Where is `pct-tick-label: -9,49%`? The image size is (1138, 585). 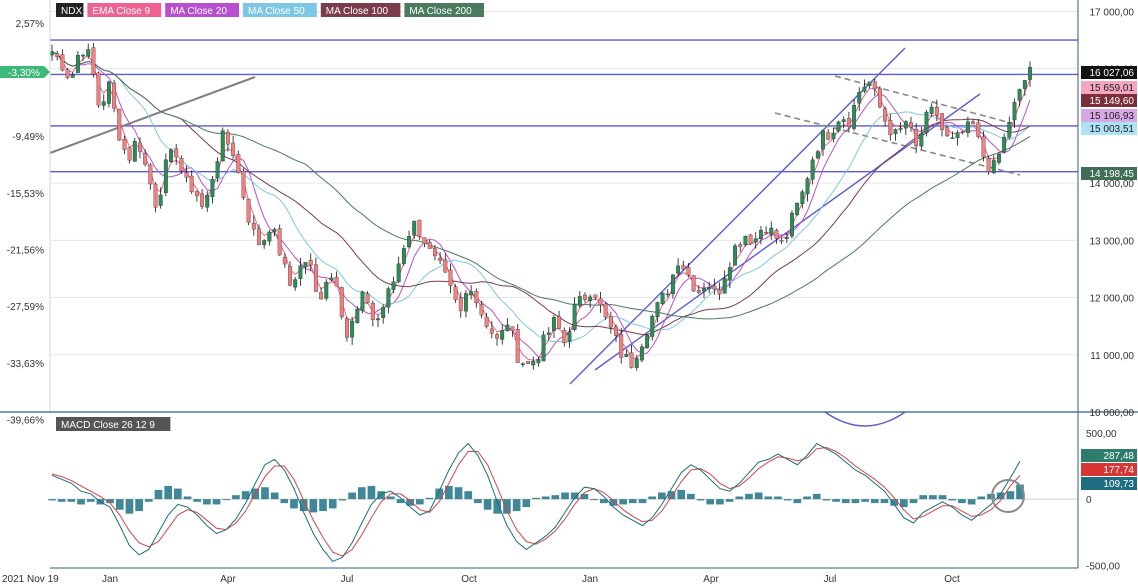 pct-tick-label: -9,49% is located at coordinates (28, 137).